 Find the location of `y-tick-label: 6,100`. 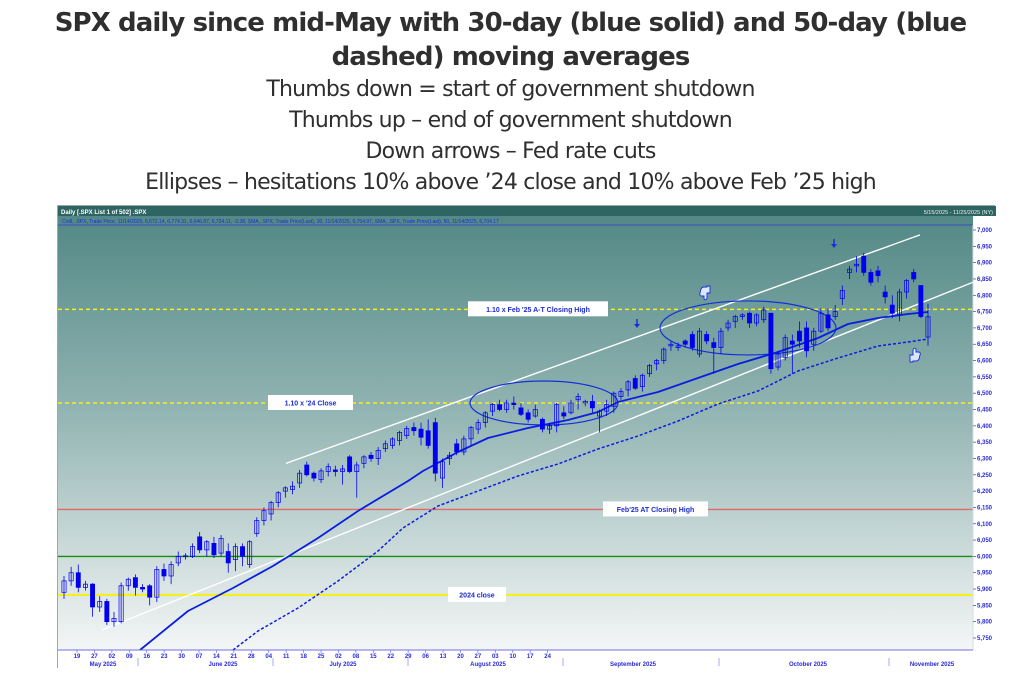

y-tick-label: 6,100 is located at coordinates (985, 525).